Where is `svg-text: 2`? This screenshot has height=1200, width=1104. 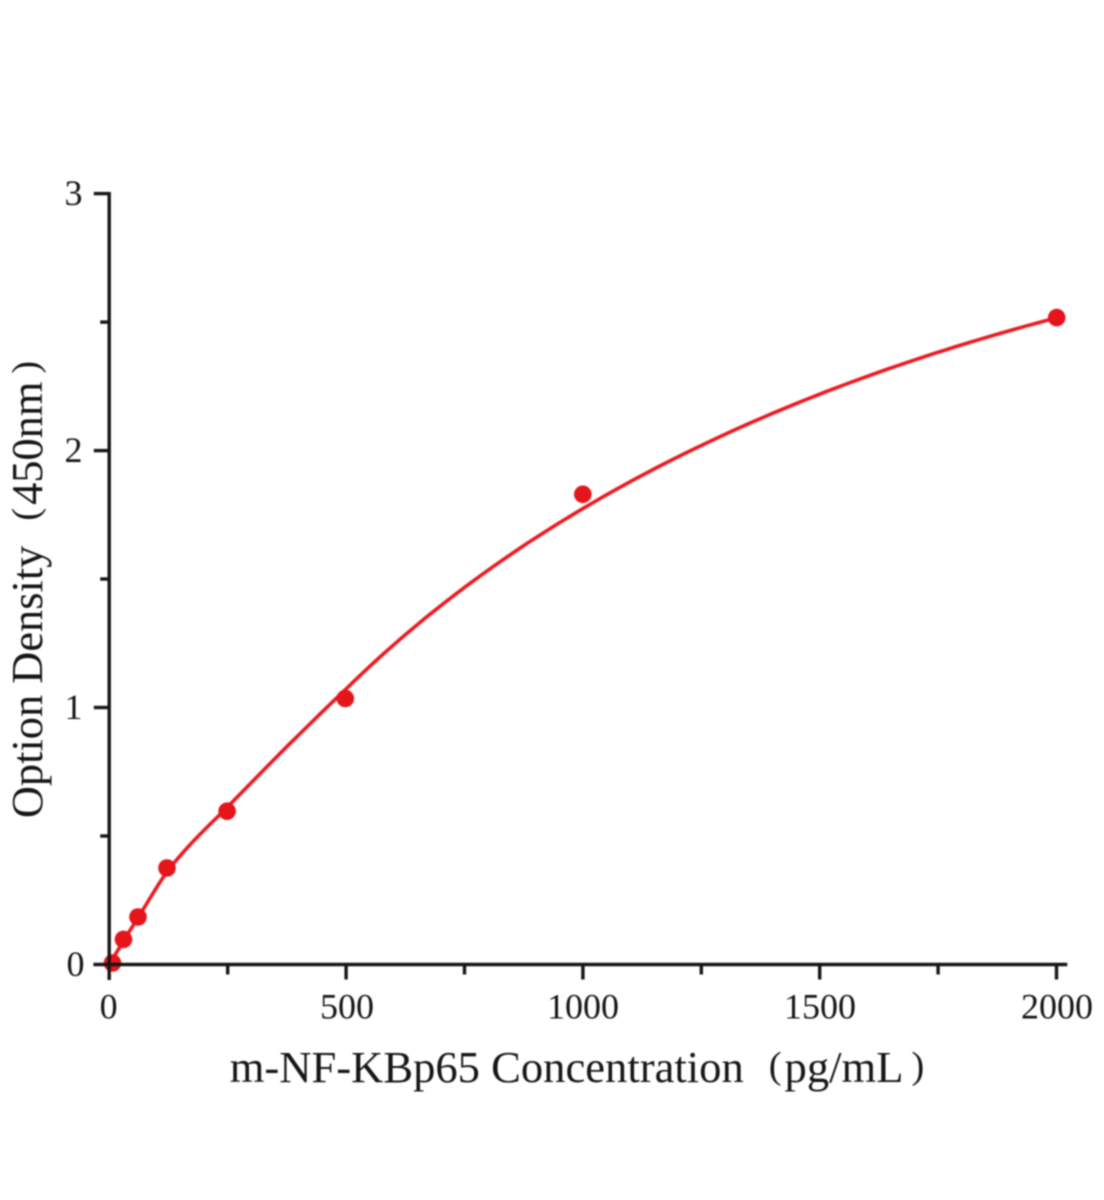
svg-text: 2 is located at coordinates (74, 450).